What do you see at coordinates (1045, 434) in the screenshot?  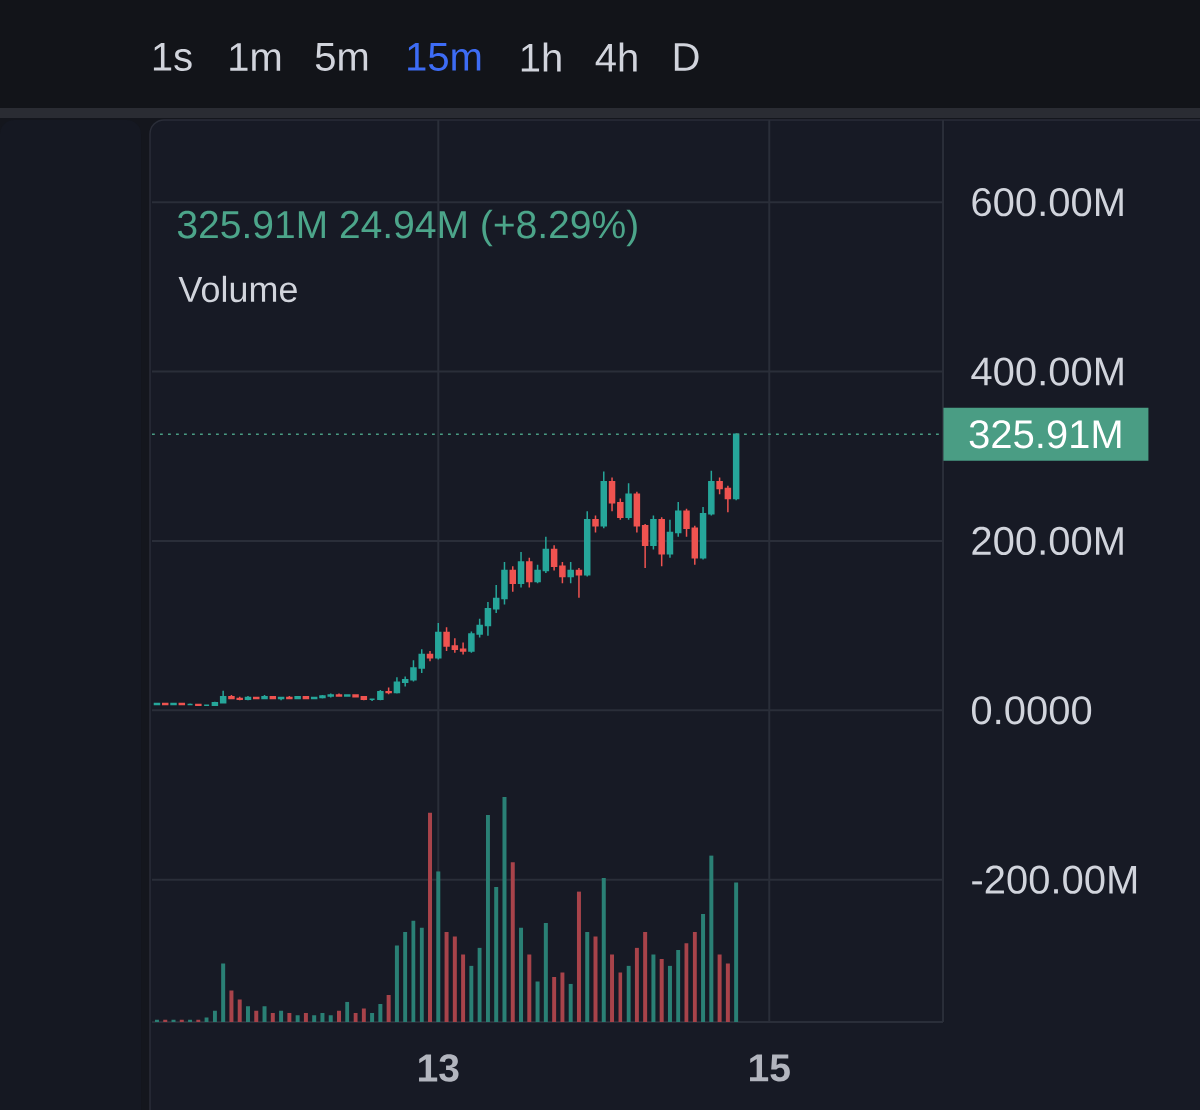 I see `ref-line-label: 325.91M` at bounding box center [1045, 434].